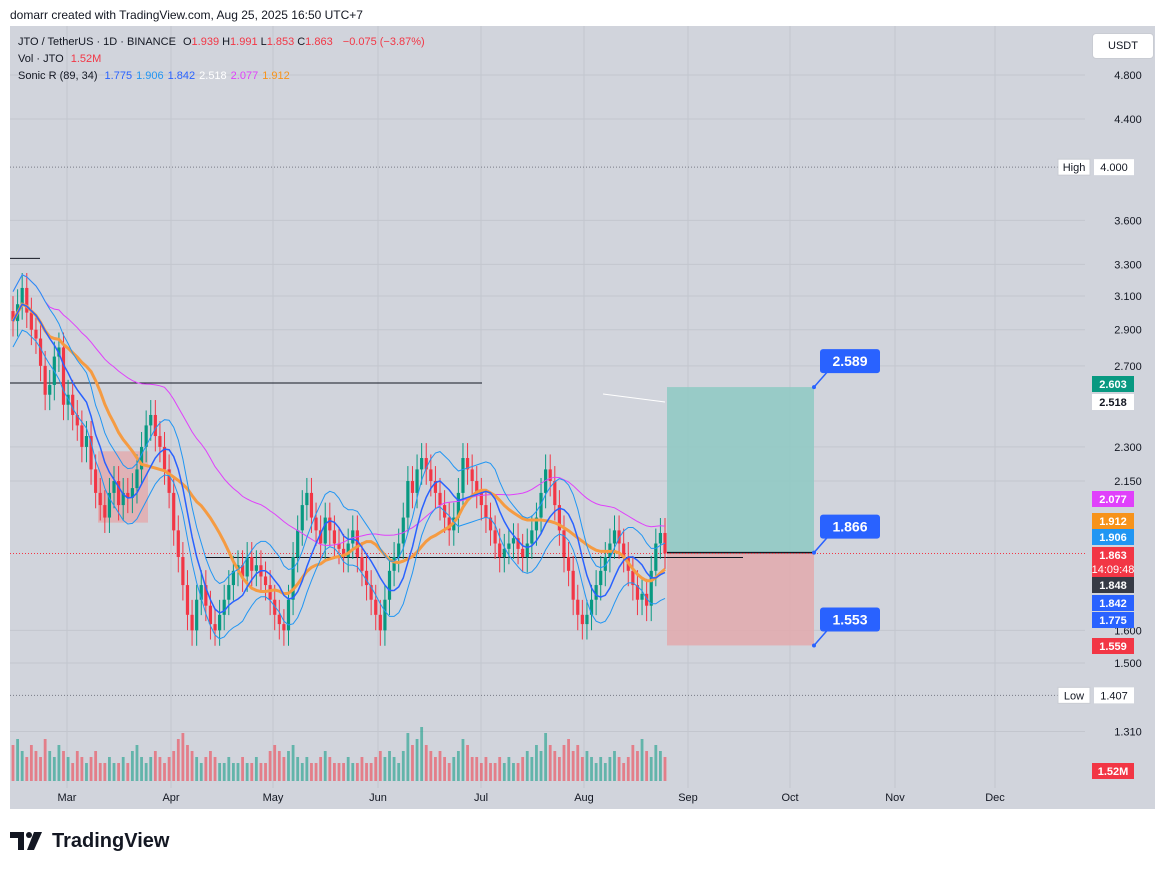 This screenshot has width=1165, height=870. What do you see at coordinates (789, 798) in the screenshot?
I see `x-tick-label: Oct` at bounding box center [789, 798].